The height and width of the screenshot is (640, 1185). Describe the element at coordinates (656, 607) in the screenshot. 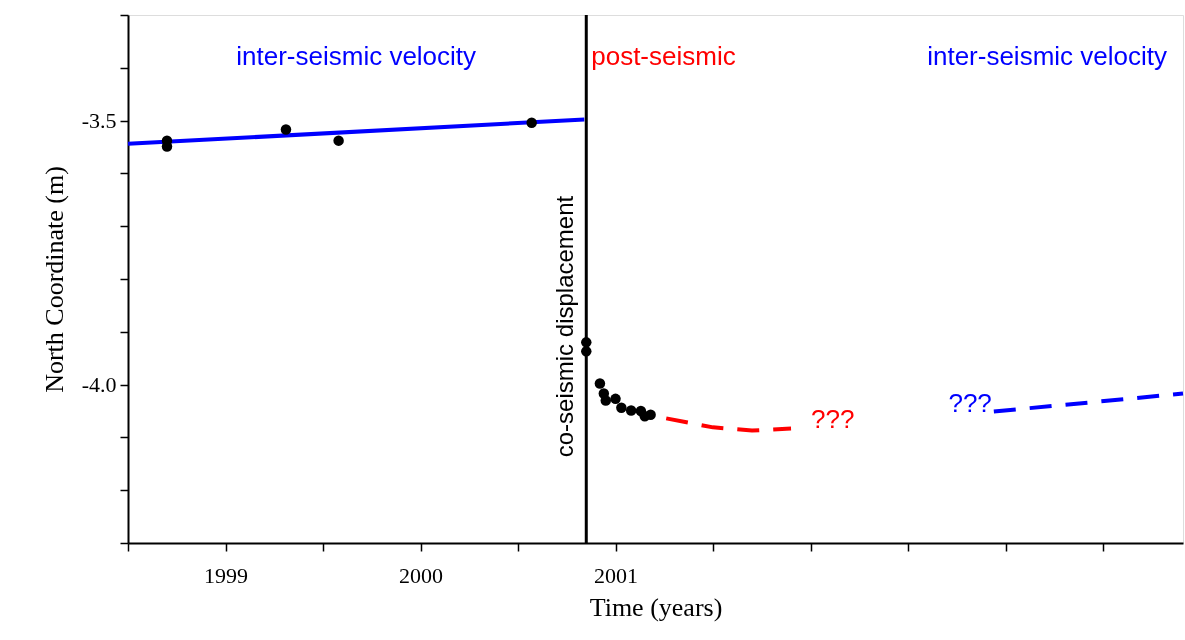

I see `x-axis-title: Time (years)` at that location.